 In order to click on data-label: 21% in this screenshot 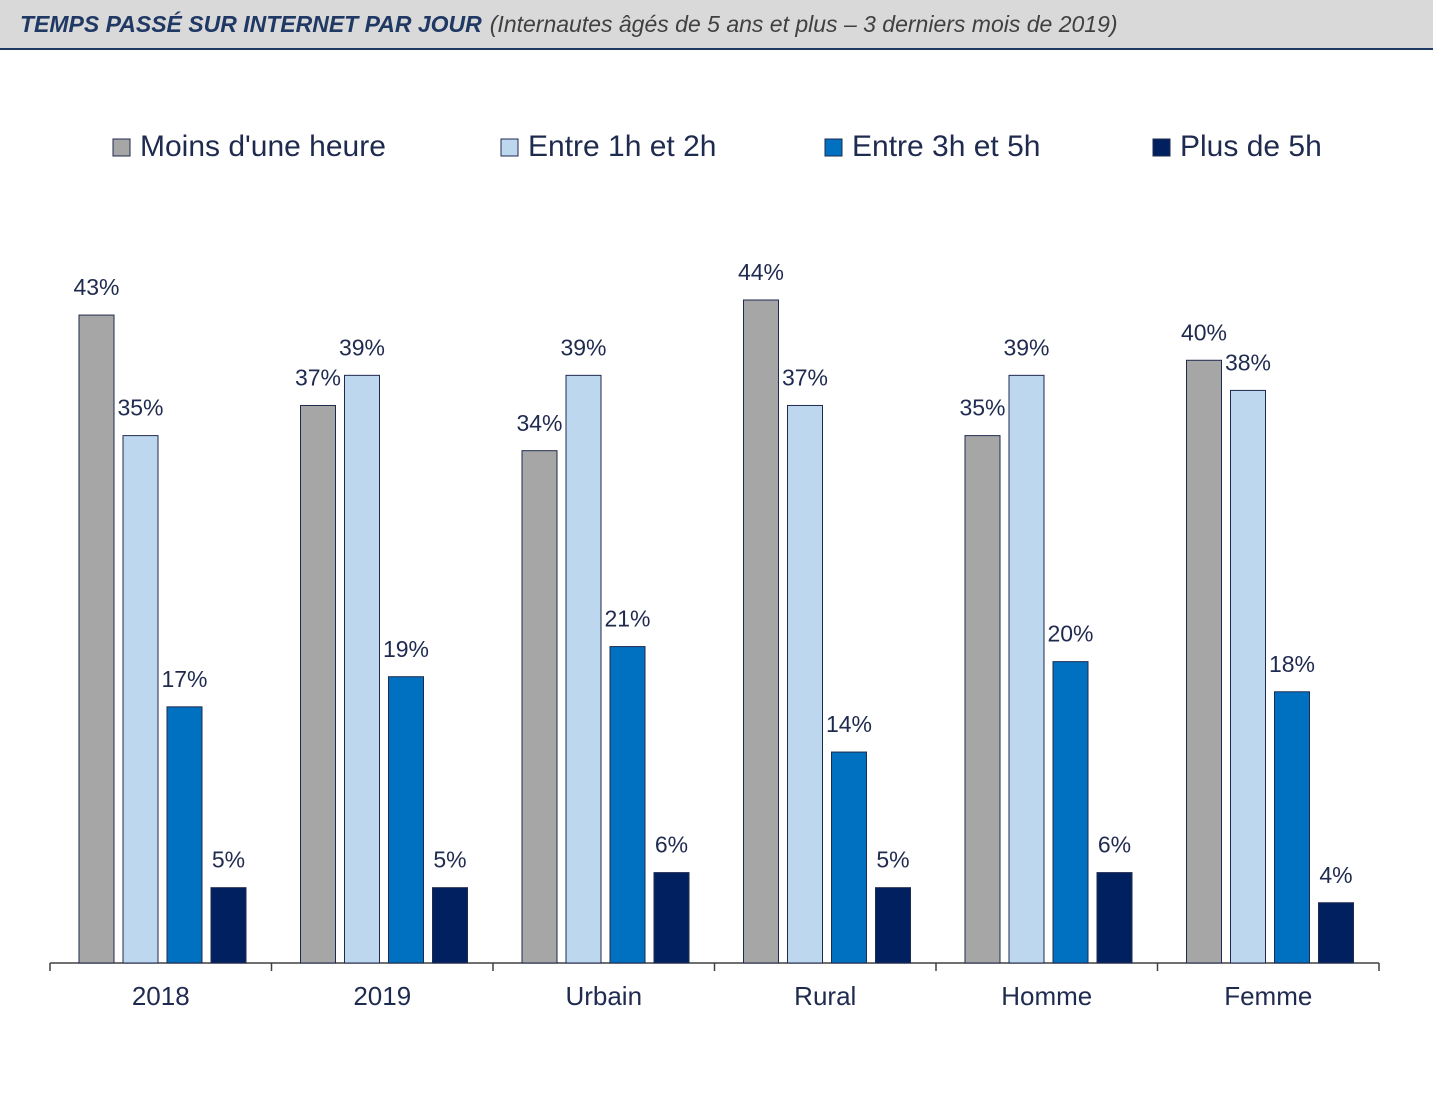, I will do `click(627, 619)`.